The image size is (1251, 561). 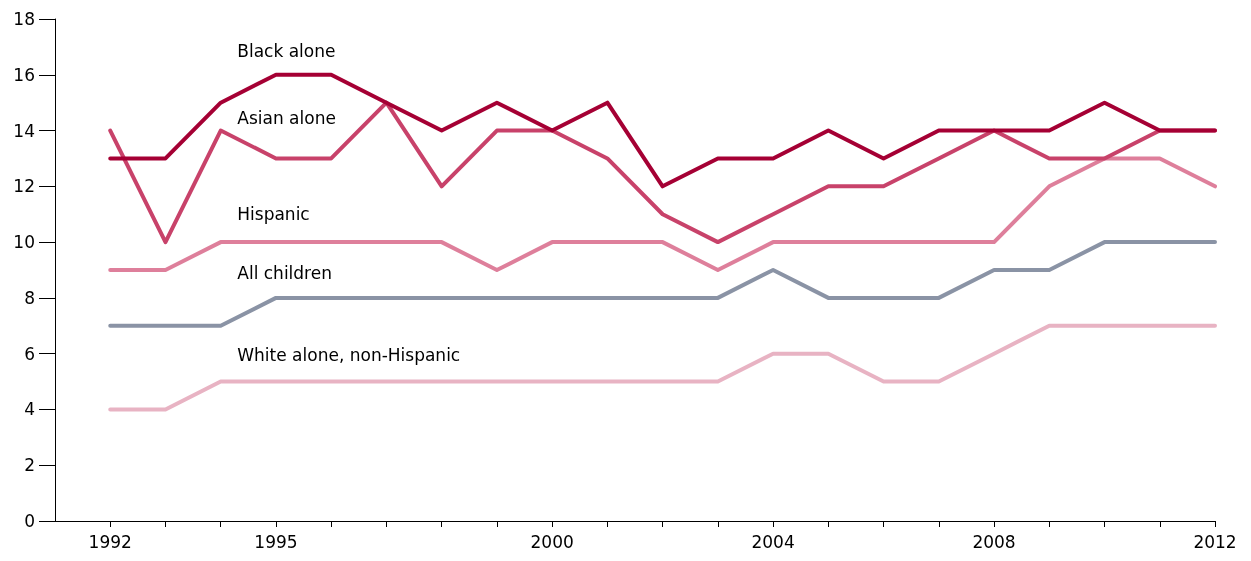 What do you see at coordinates (286, 117) in the screenshot?
I see `series-label: Asian alone` at bounding box center [286, 117].